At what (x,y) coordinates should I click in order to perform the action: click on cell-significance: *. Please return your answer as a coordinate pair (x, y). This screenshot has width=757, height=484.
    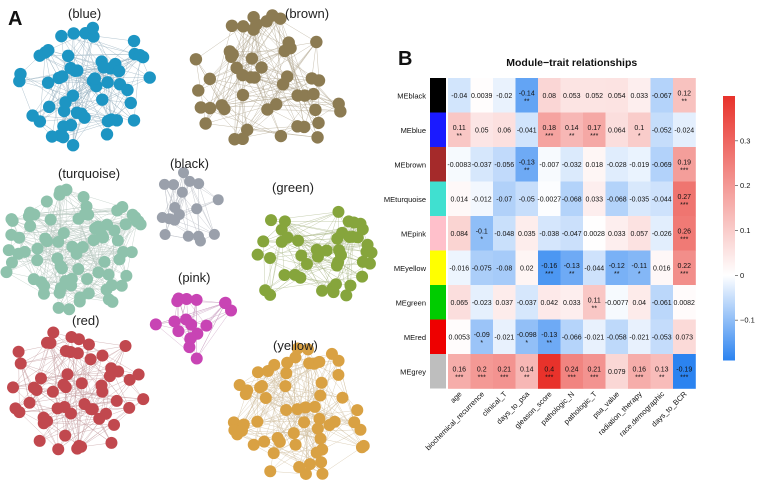
    Looking at the image, I should click on (481, 239).